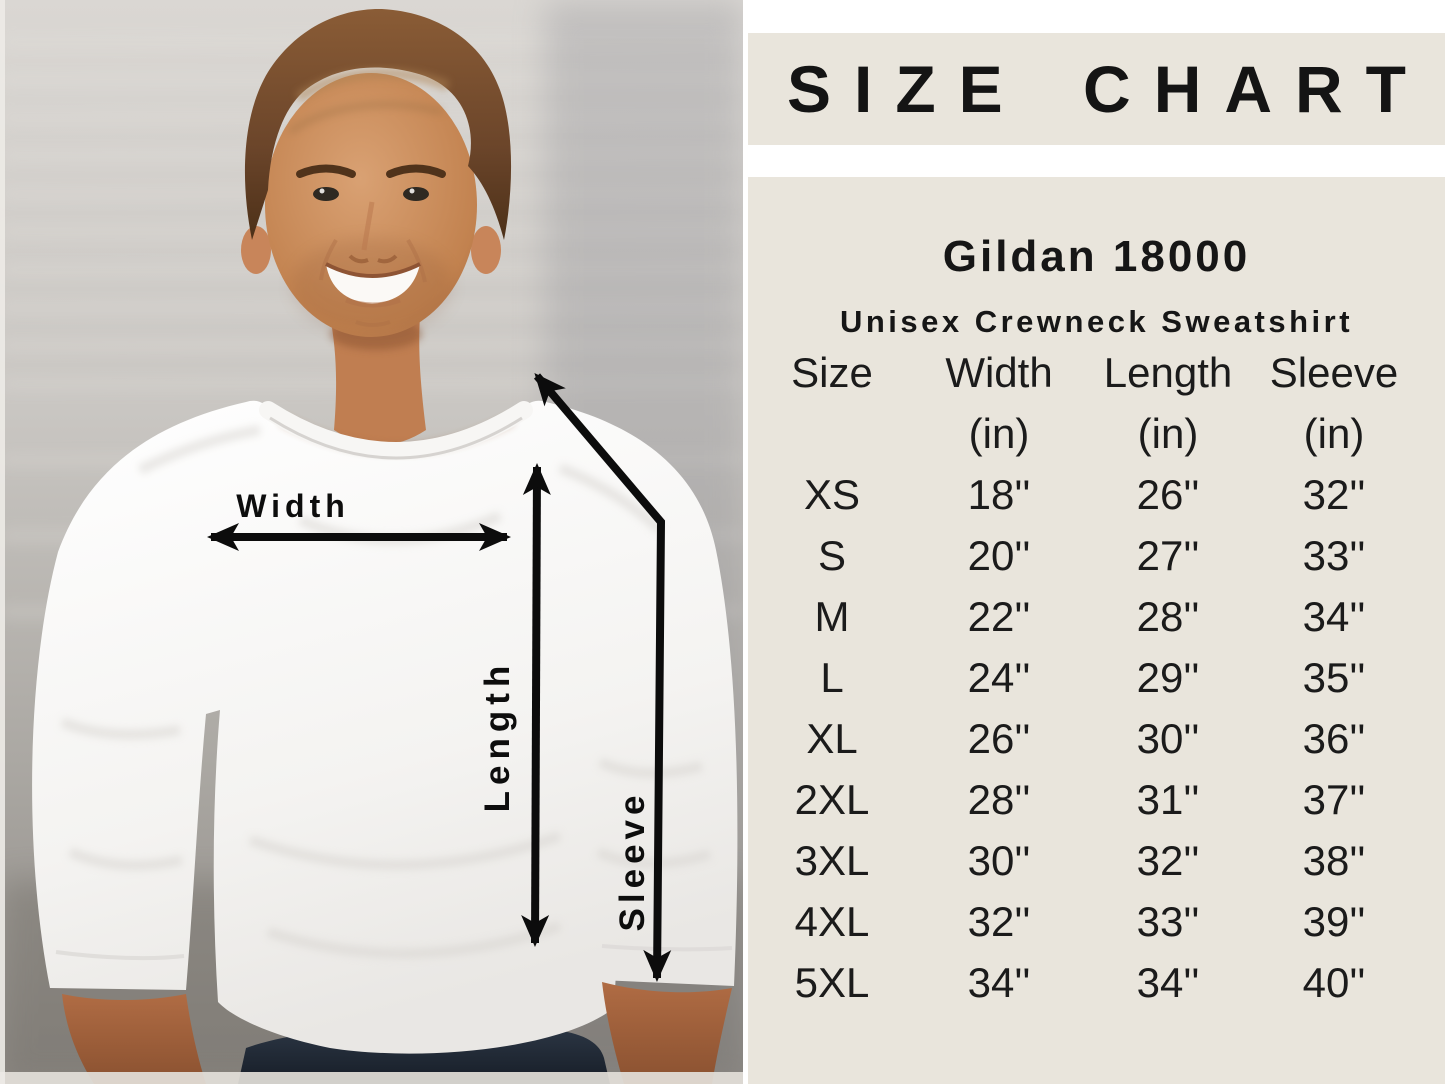  Describe the element at coordinates (326, 171) in the screenshot. I see `eyebrow-left` at that location.